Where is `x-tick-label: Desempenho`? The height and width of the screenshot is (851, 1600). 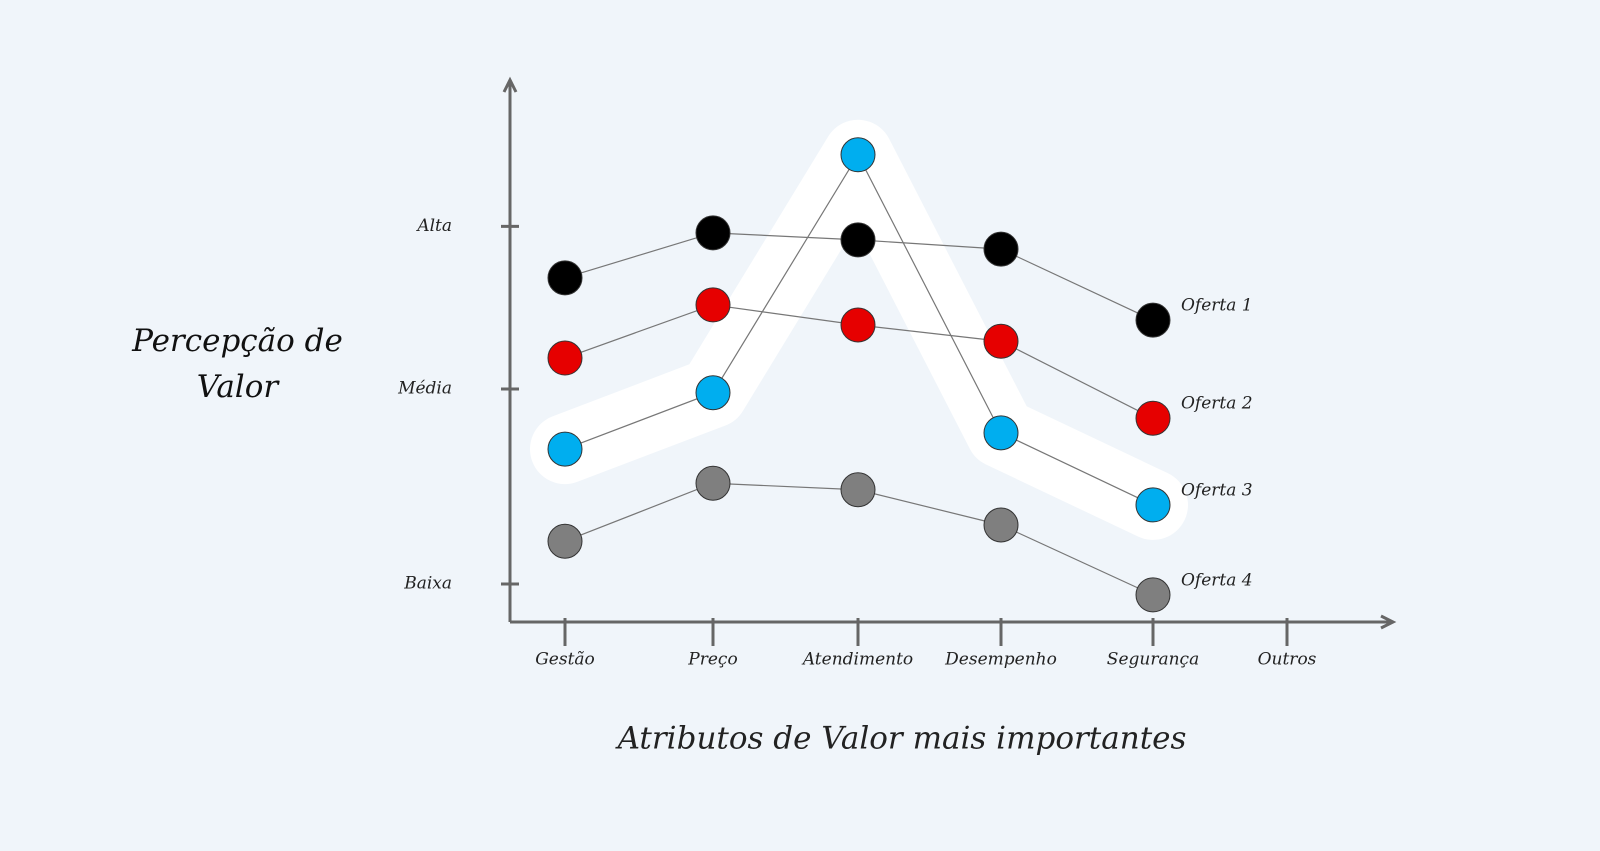
x-tick-label: Desempenho is located at coordinates (1000, 660).